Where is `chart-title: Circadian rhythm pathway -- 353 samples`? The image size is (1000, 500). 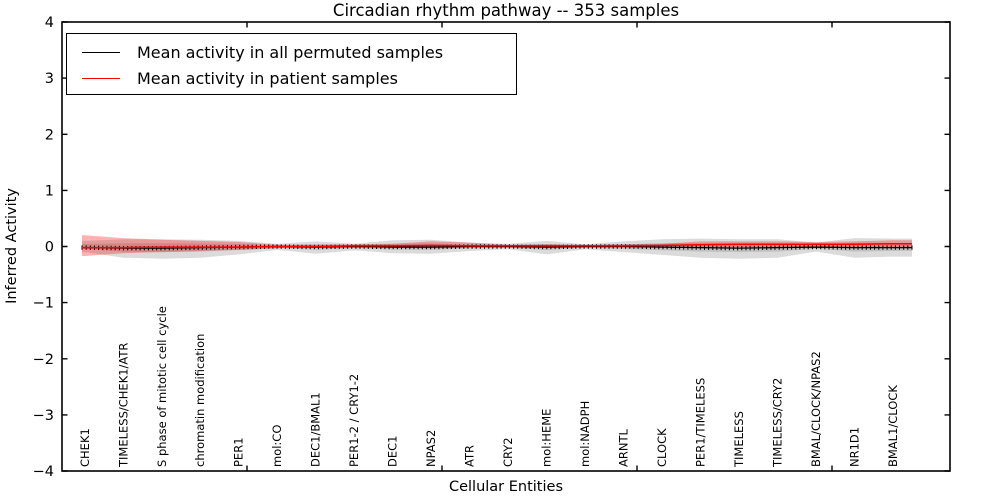 chart-title: Circadian rhythm pathway -- 353 samples is located at coordinates (506, 10).